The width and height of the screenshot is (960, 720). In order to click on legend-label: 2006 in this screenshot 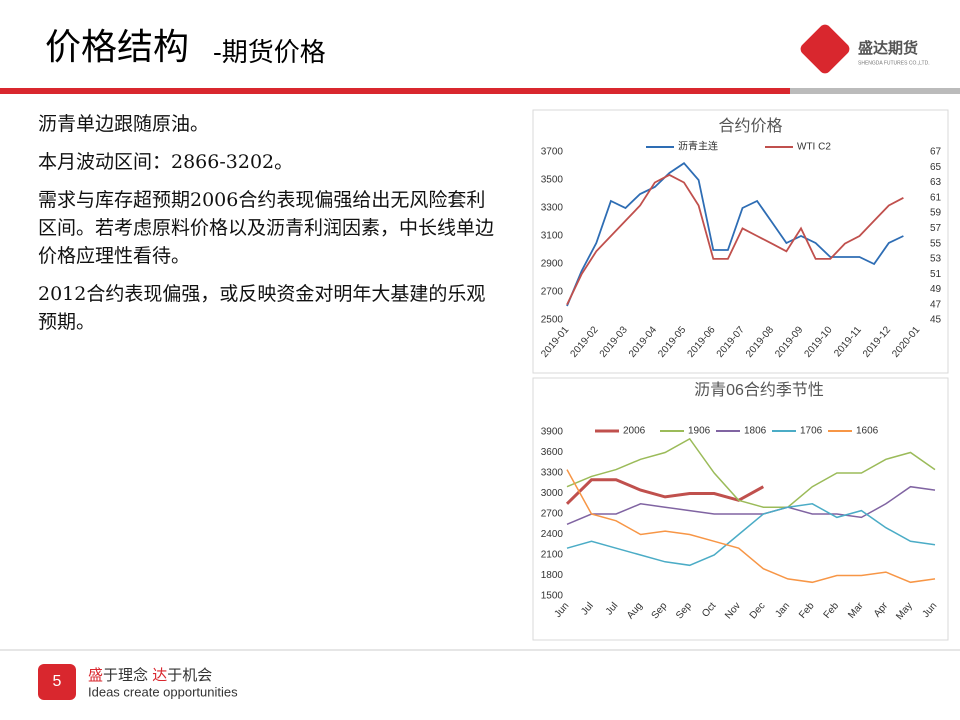, I will do `click(634, 431)`.